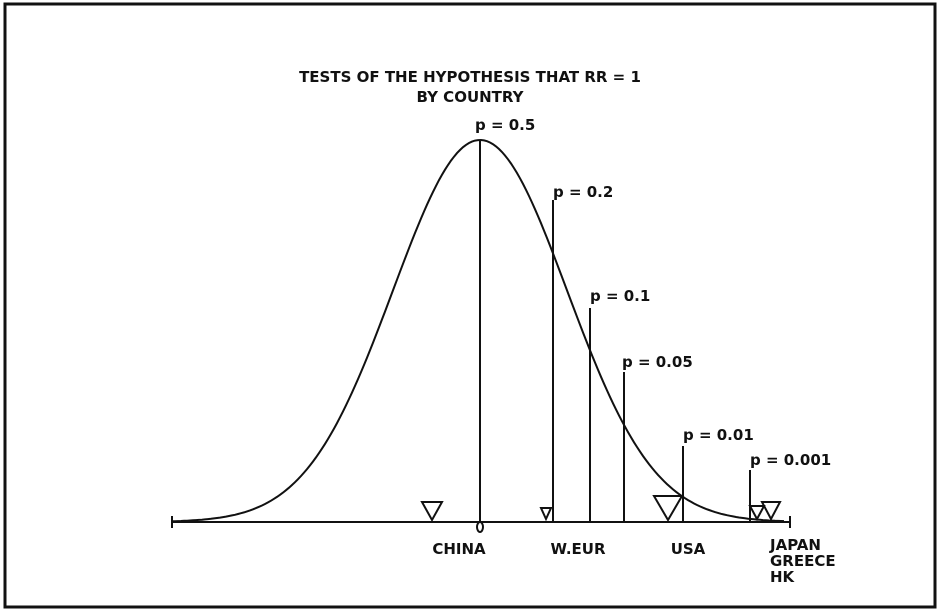 The height and width of the screenshot is (611, 940). I want to click on country-label: USA, so click(688, 549).